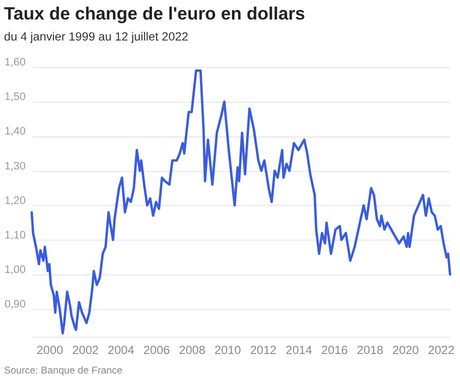  I want to click on x-tick-label: 2020, so click(406, 350).